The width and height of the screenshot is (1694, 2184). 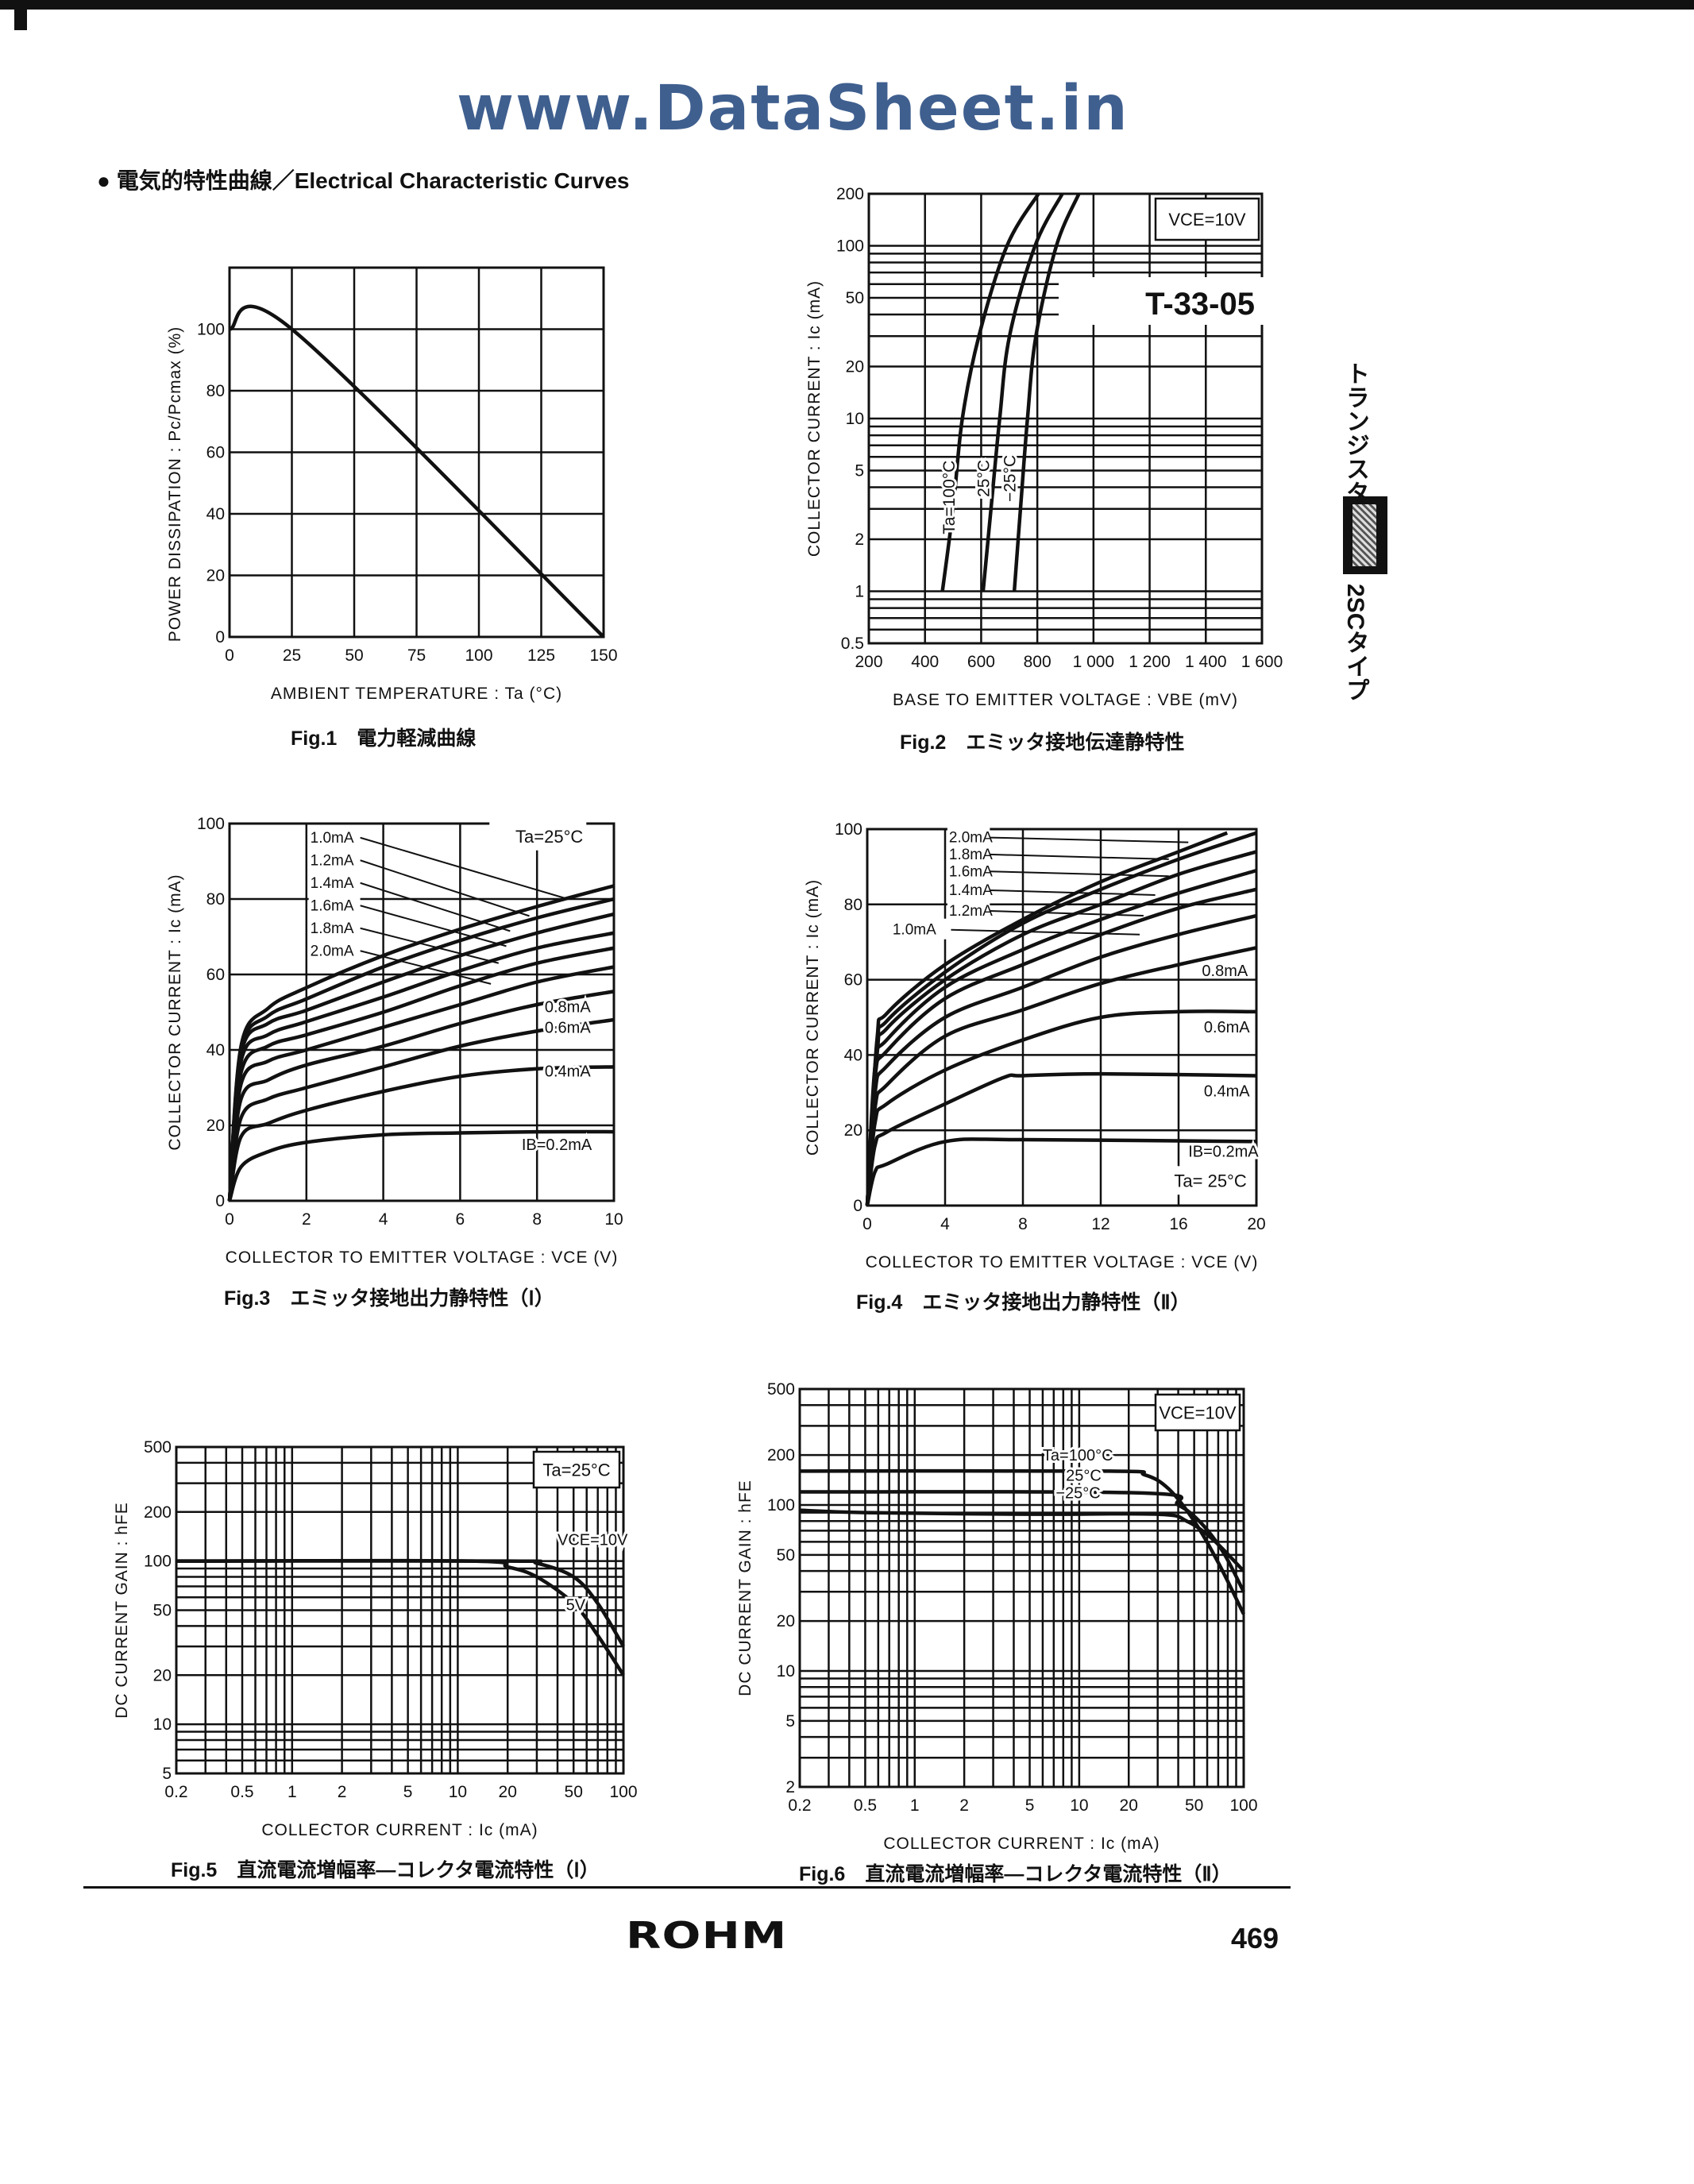 What do you see at coordinates (1210, 1180) in the screenshot?
I see `condition-label: Ta= 25°C` at bounding box center [1210, 1180].